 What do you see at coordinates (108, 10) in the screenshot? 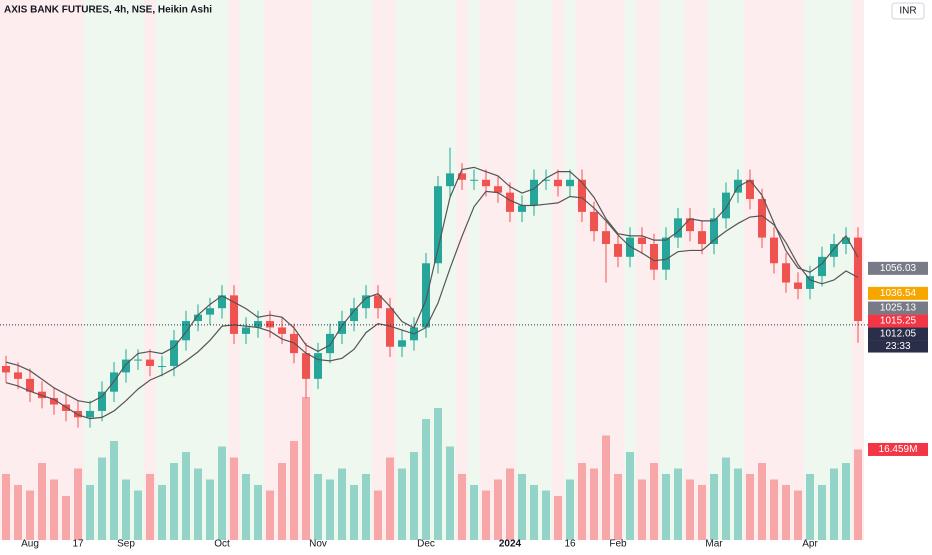
I see `chart-title: AXIS BANK FUTURES, 4h, NSE, Heikin Ashi` at bounding box center [108, 10].